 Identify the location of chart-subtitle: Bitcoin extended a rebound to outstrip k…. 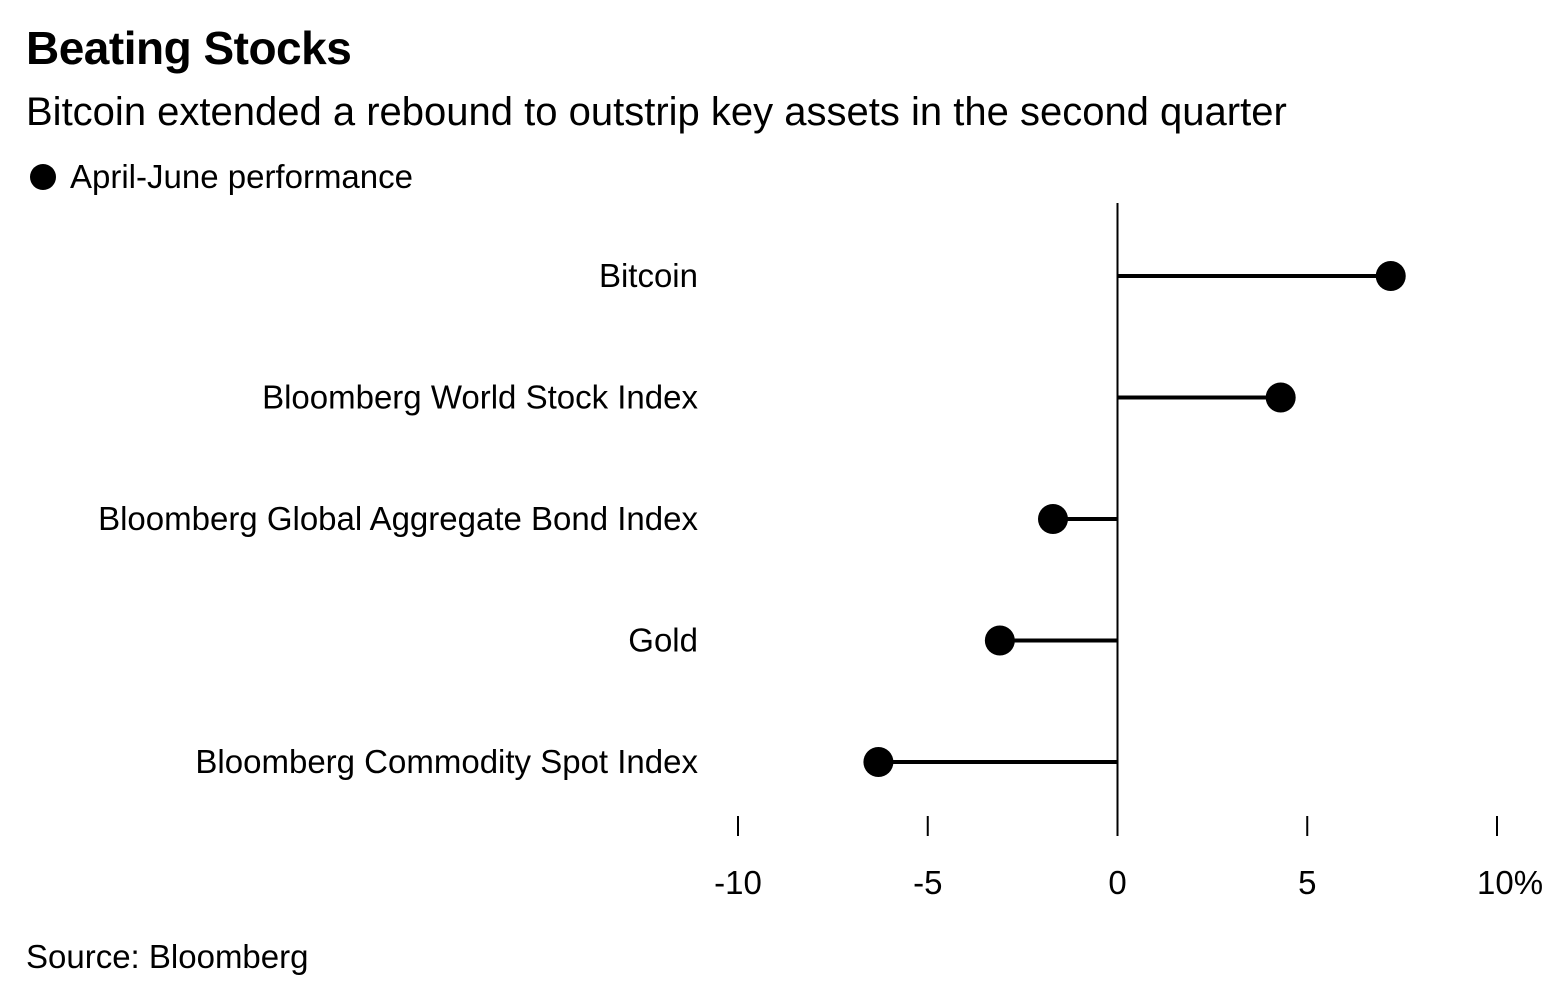
(656, 112).